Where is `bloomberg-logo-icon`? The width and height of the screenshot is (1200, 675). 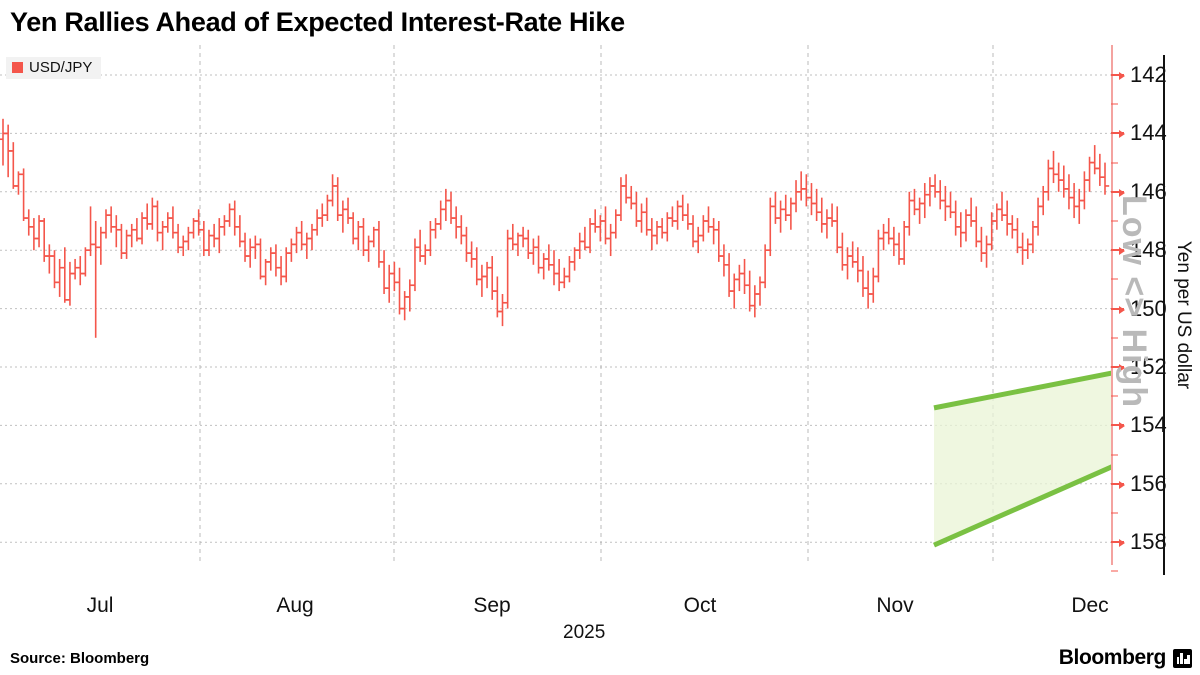 bloomberg-logo-icon is located at coordinates (1182, 658).